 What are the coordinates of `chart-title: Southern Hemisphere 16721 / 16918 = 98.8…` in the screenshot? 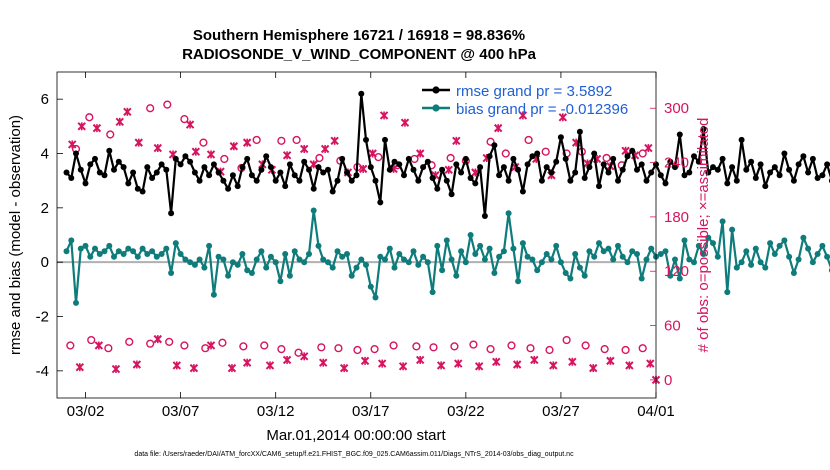 It's located at (359, 35).